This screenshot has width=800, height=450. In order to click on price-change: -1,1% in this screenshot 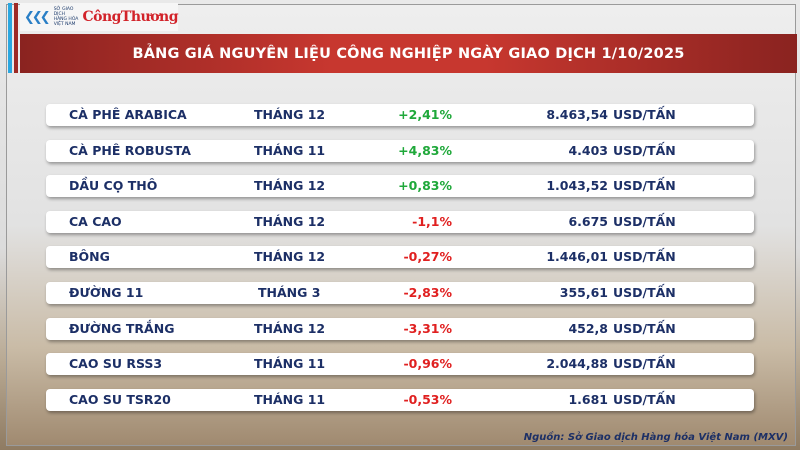, I will do `click(432, 221)`.